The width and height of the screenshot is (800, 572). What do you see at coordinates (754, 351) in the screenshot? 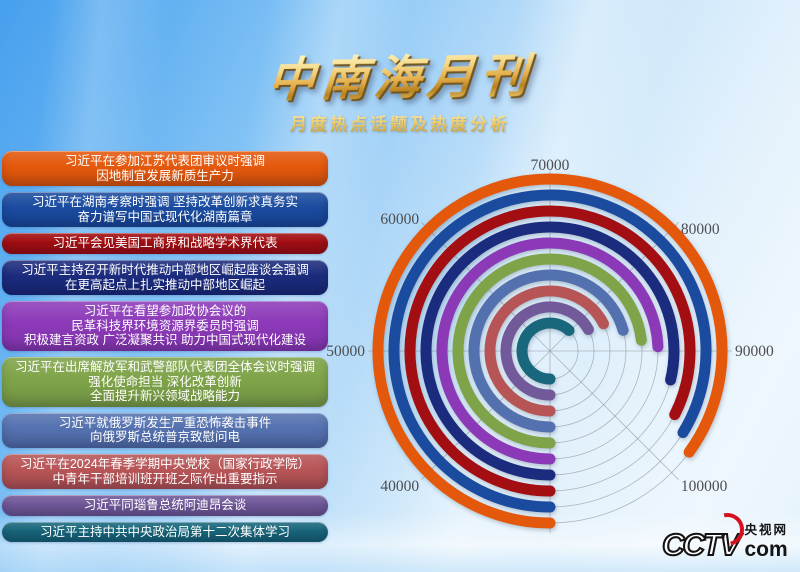
I see `angle-axis-label: 90000` at bounding box center [754, 351].